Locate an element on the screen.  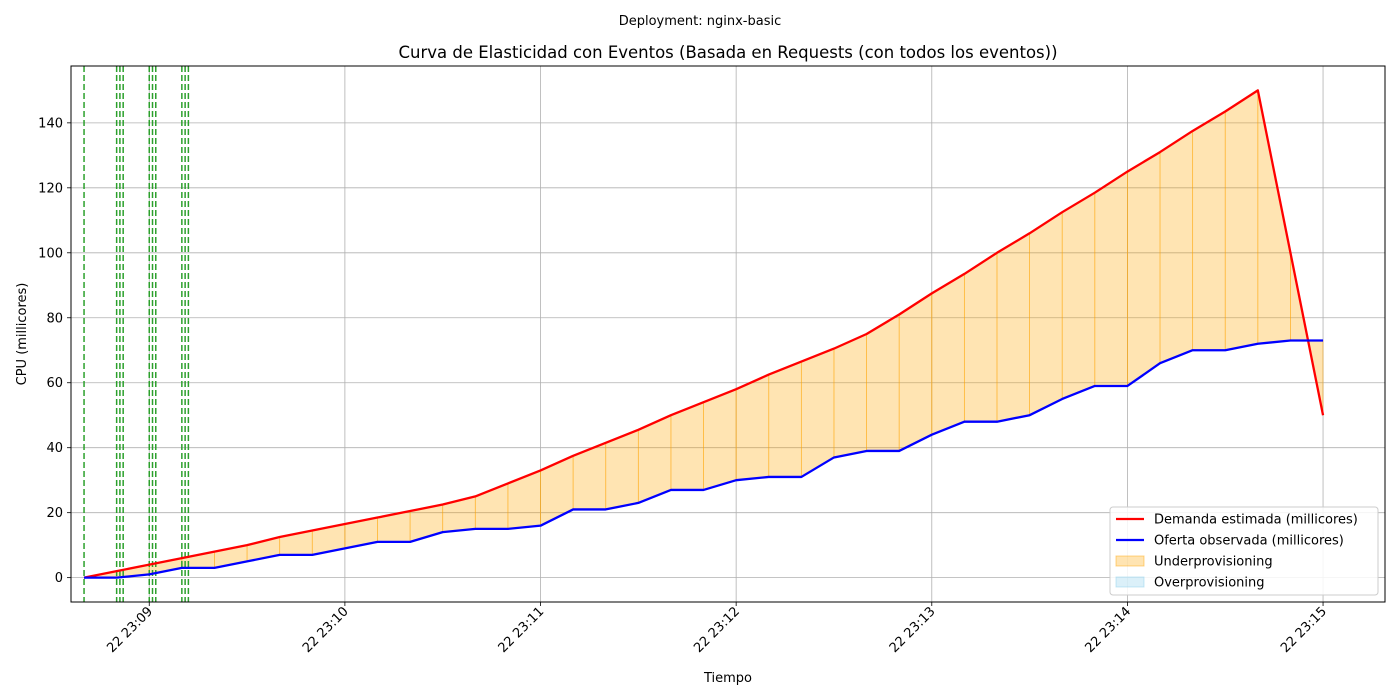
y-tick-label: 120 is located at coordinates (50, 188).